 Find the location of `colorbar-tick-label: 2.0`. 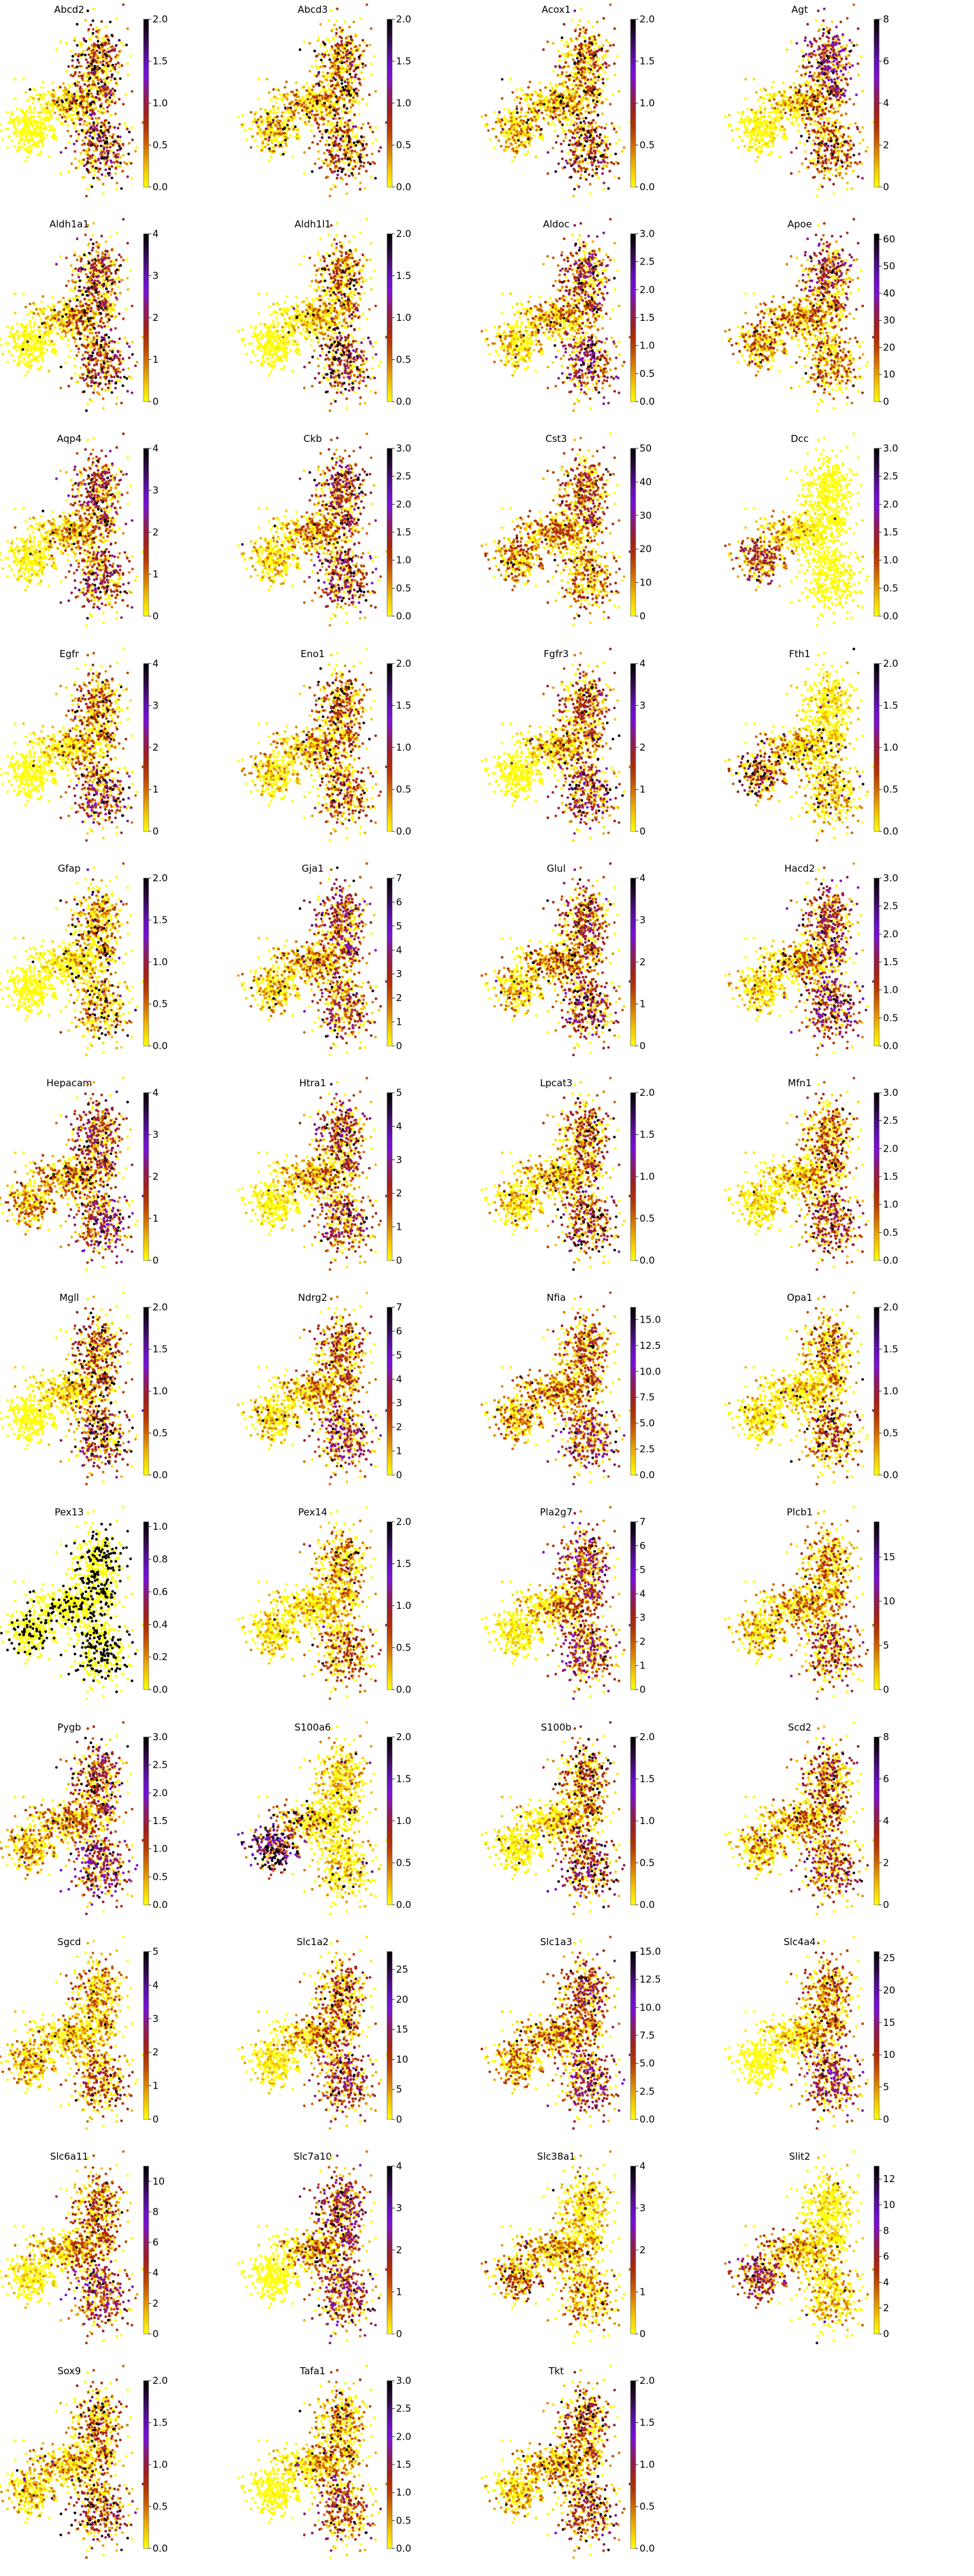

colorbar-tick-label: 2.0 is located at coordinates (403, 19).